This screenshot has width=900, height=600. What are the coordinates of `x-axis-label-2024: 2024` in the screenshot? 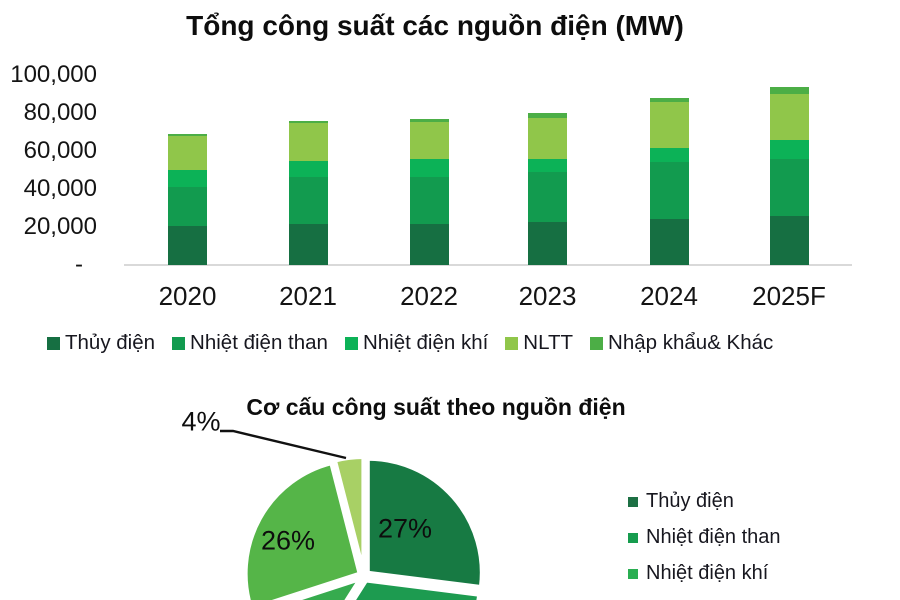 It's located at (669, 296).